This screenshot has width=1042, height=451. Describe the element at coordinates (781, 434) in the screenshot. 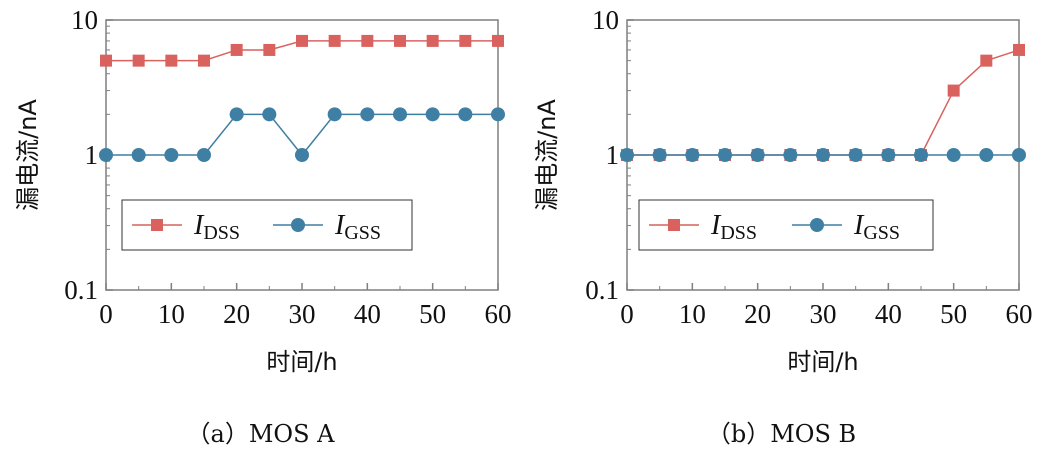

I see `caption-b: （b）MOS B` at that location.